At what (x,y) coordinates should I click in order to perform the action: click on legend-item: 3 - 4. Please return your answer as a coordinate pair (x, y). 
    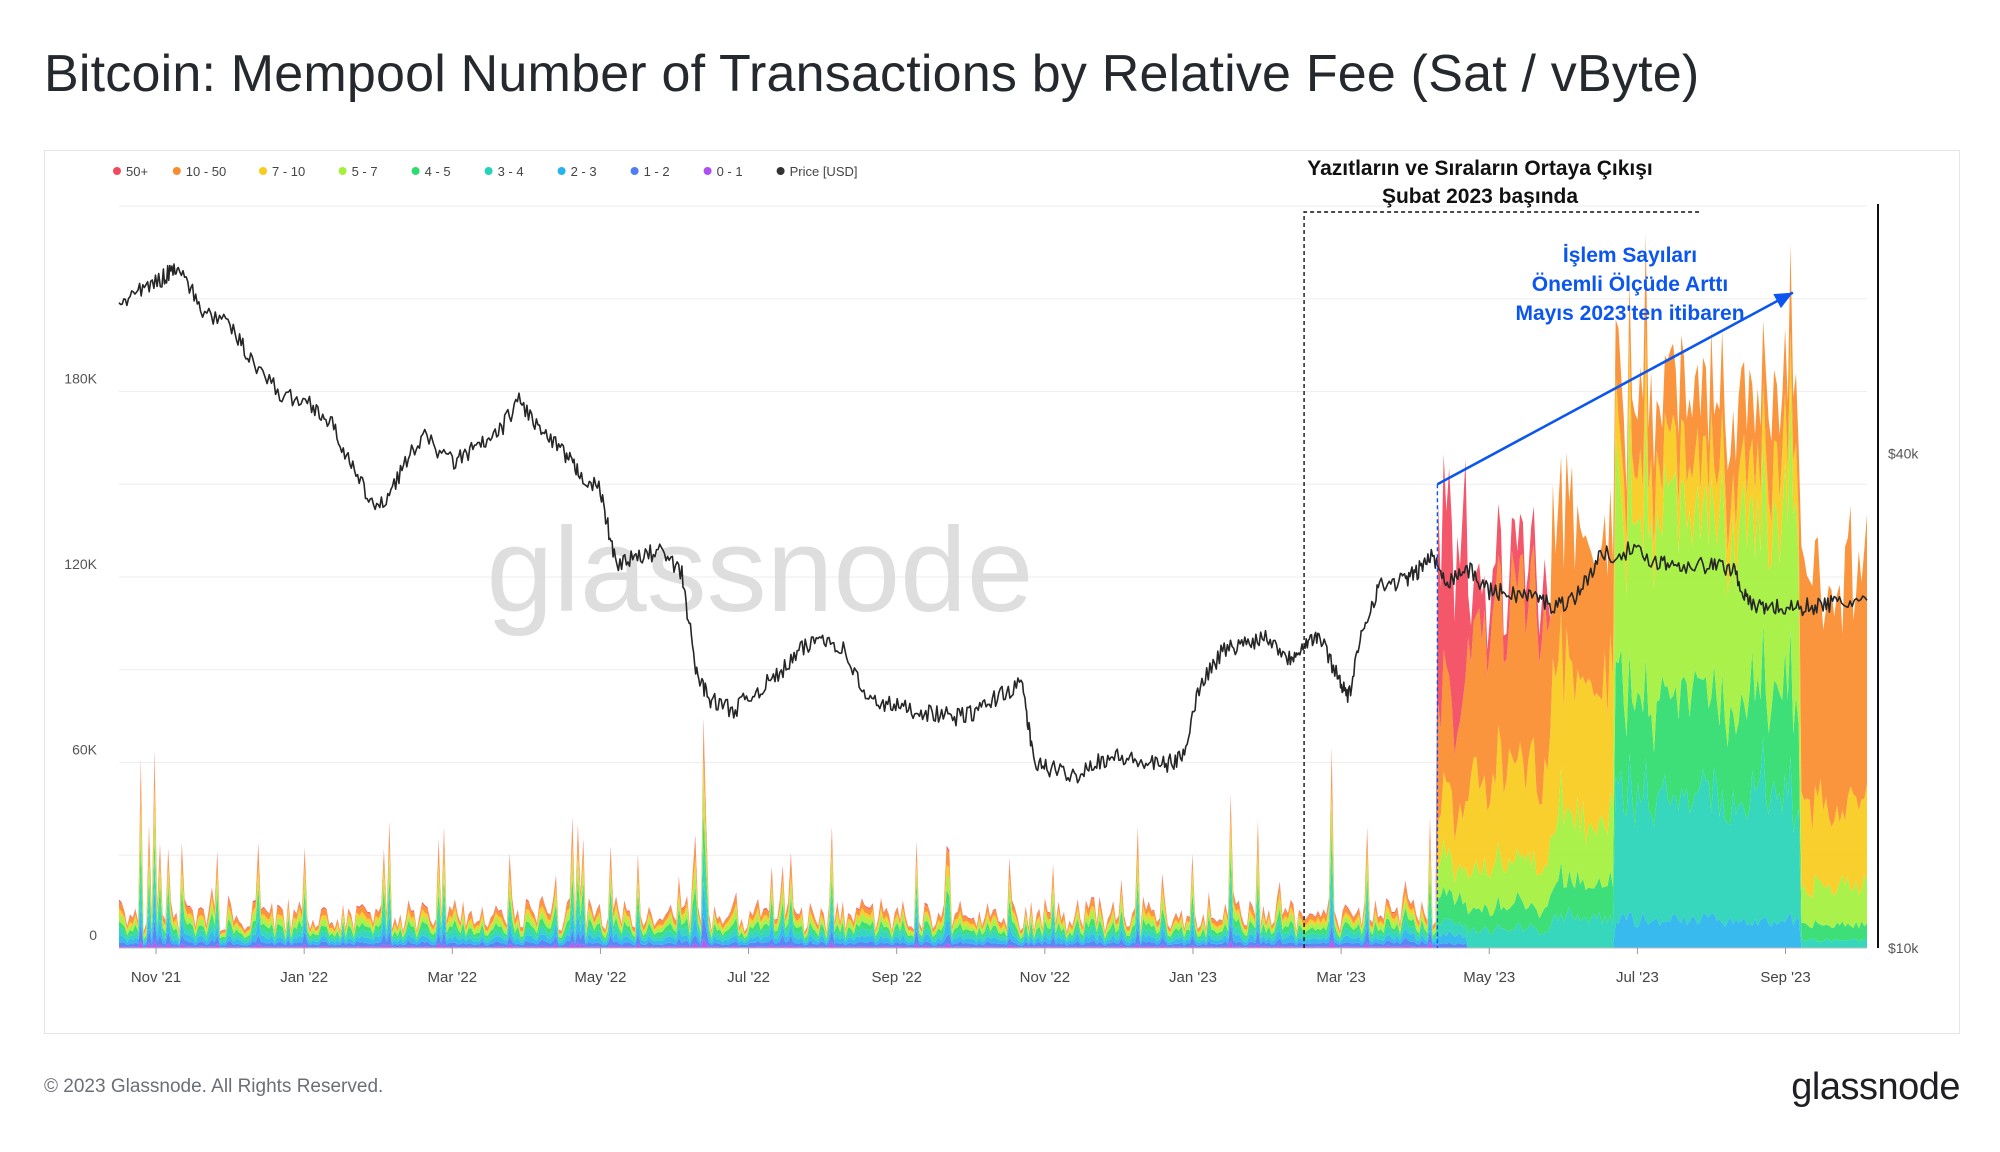
    Looking at the image, I should click on (504, 171).